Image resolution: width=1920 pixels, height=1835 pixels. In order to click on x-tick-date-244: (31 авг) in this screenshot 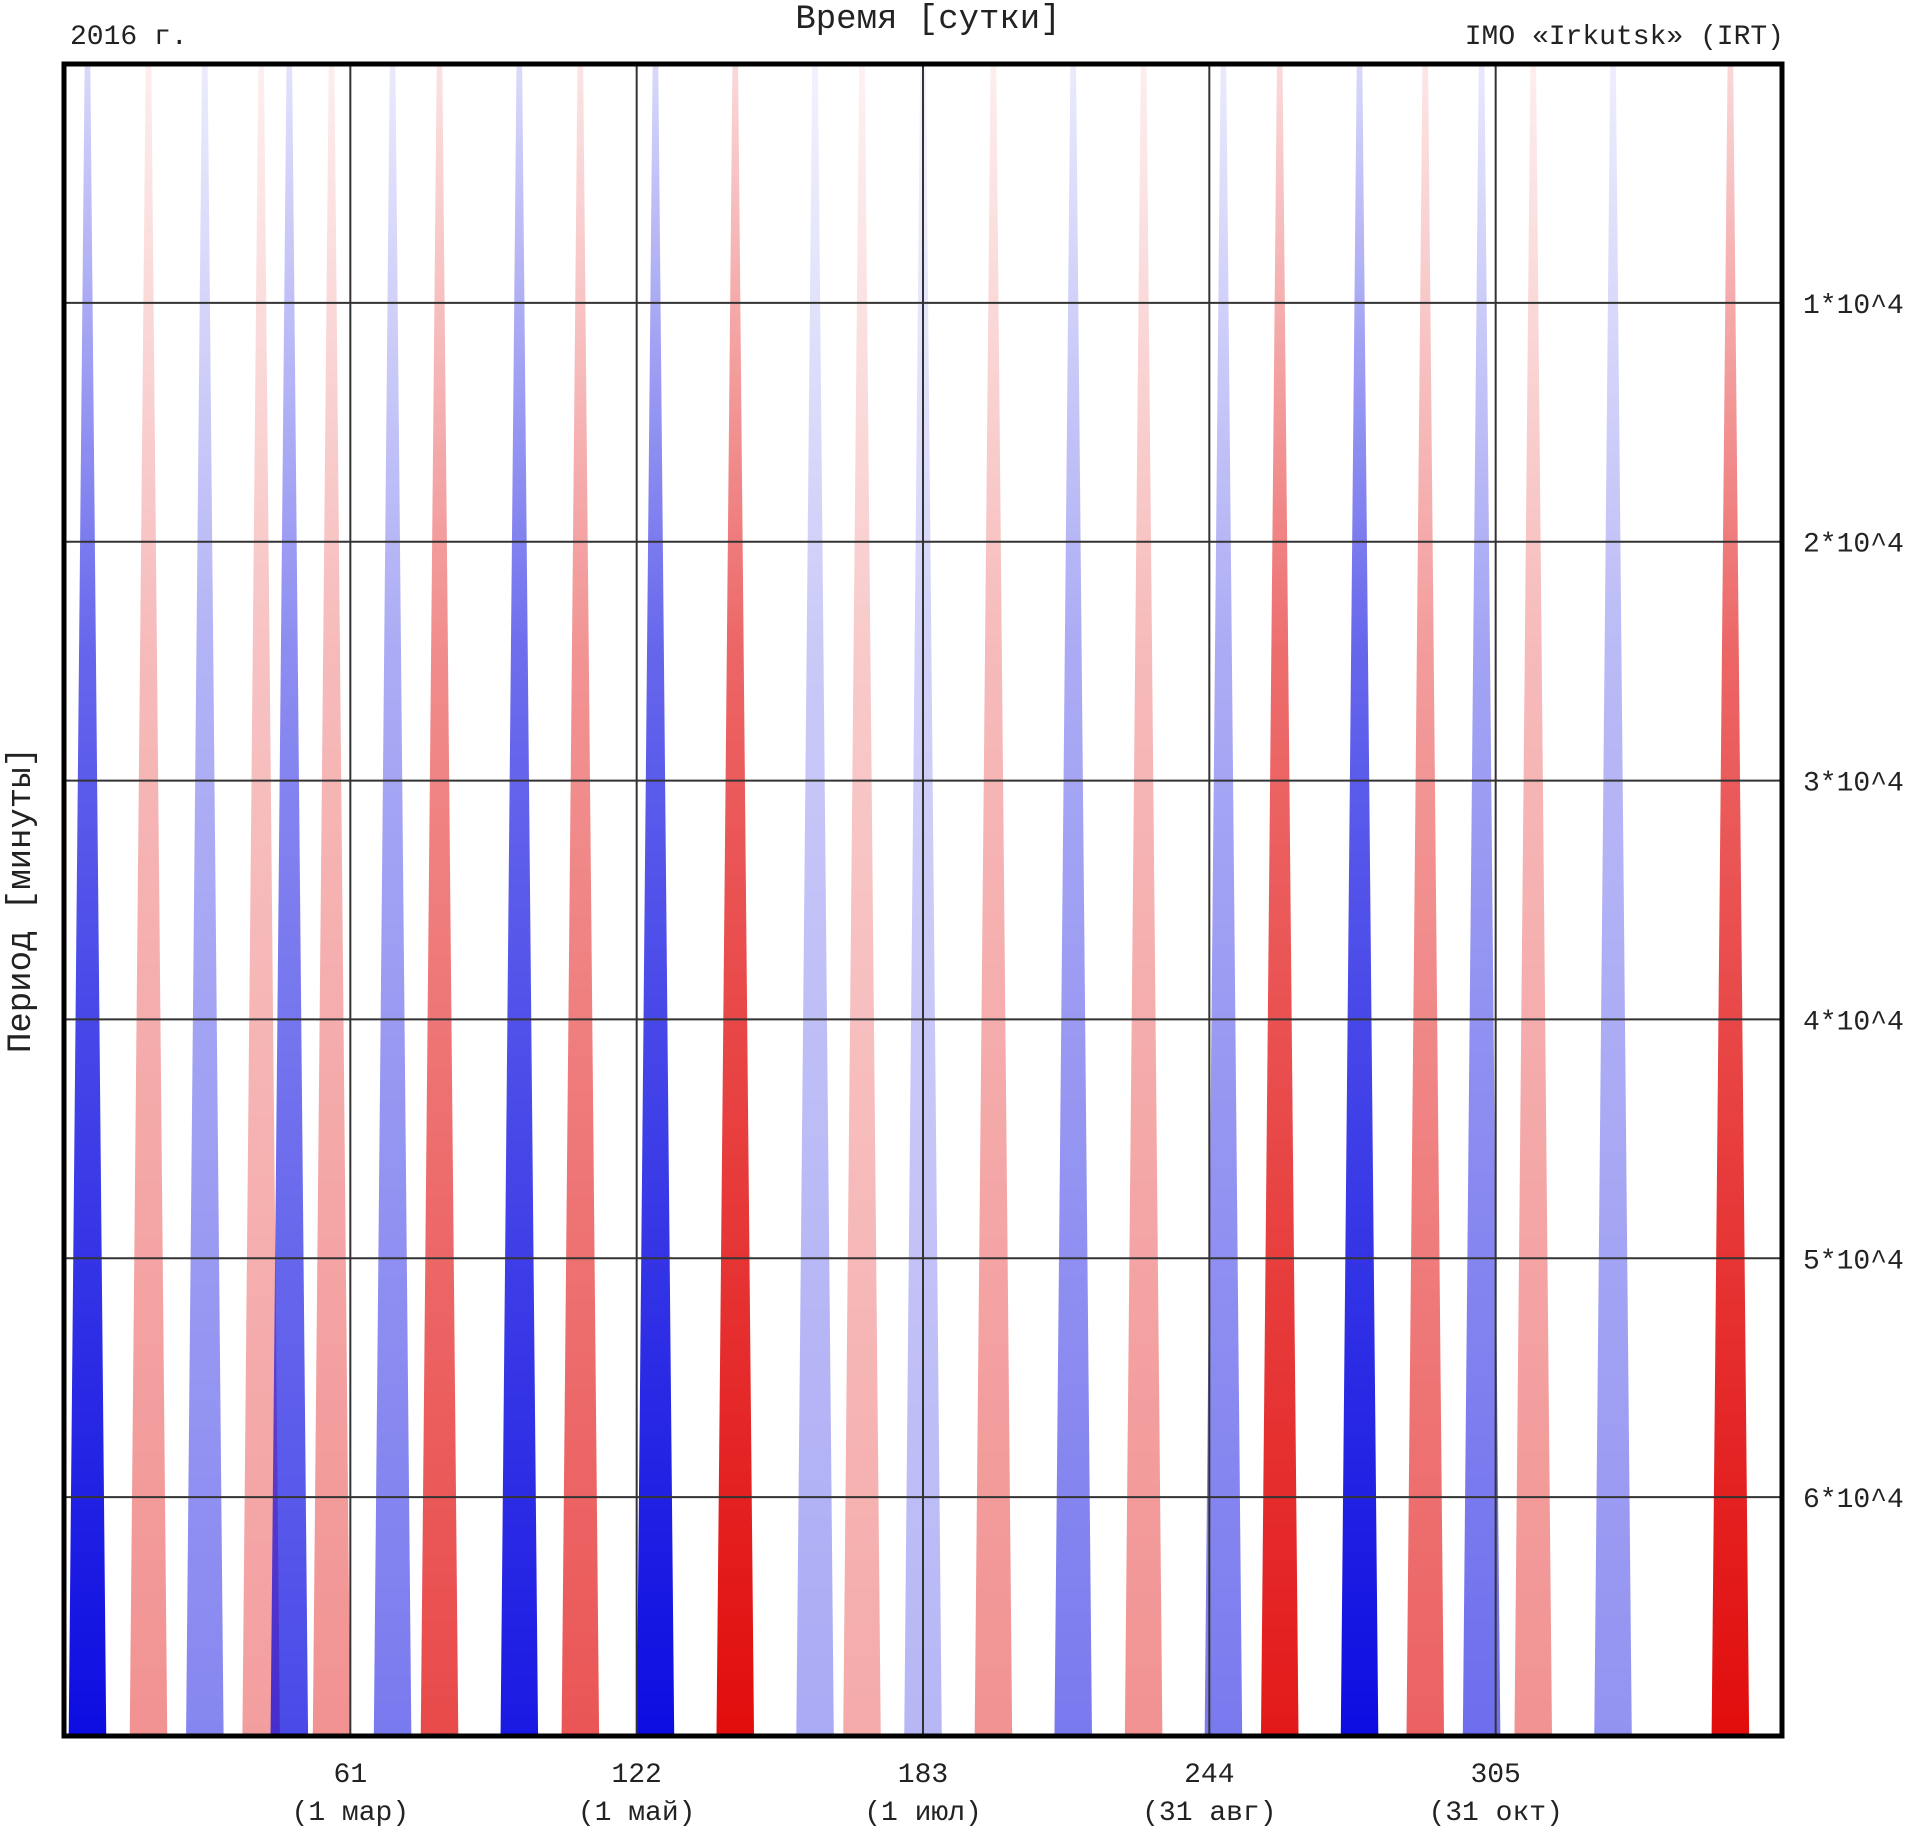, I will do `click(1209, 1813)`.